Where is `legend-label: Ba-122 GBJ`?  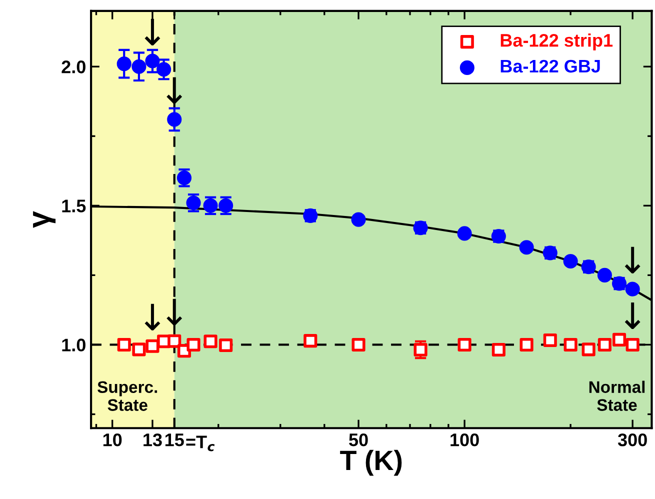 legend-label: Ba-122 GBJ is located at coordinates (550, 66).